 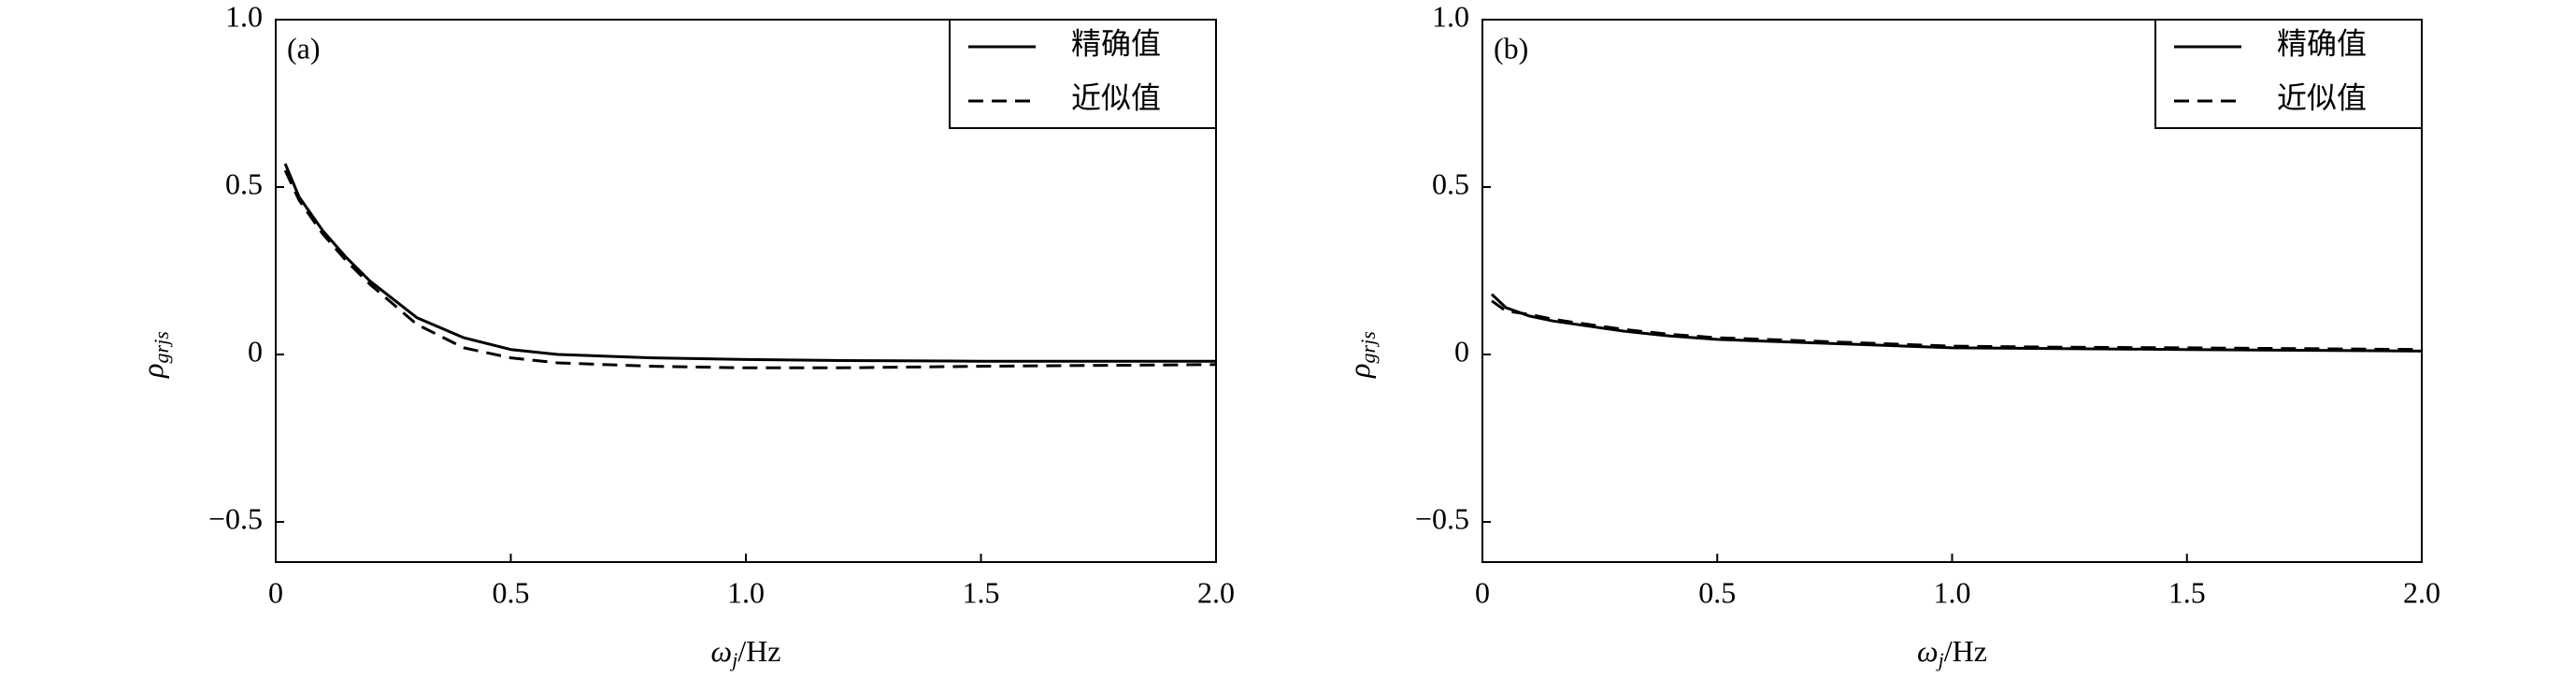 What do you see at coordinates (304, 48) in the screenshot?
I see `panel-label: (a)` at bounding box center [304, 48].